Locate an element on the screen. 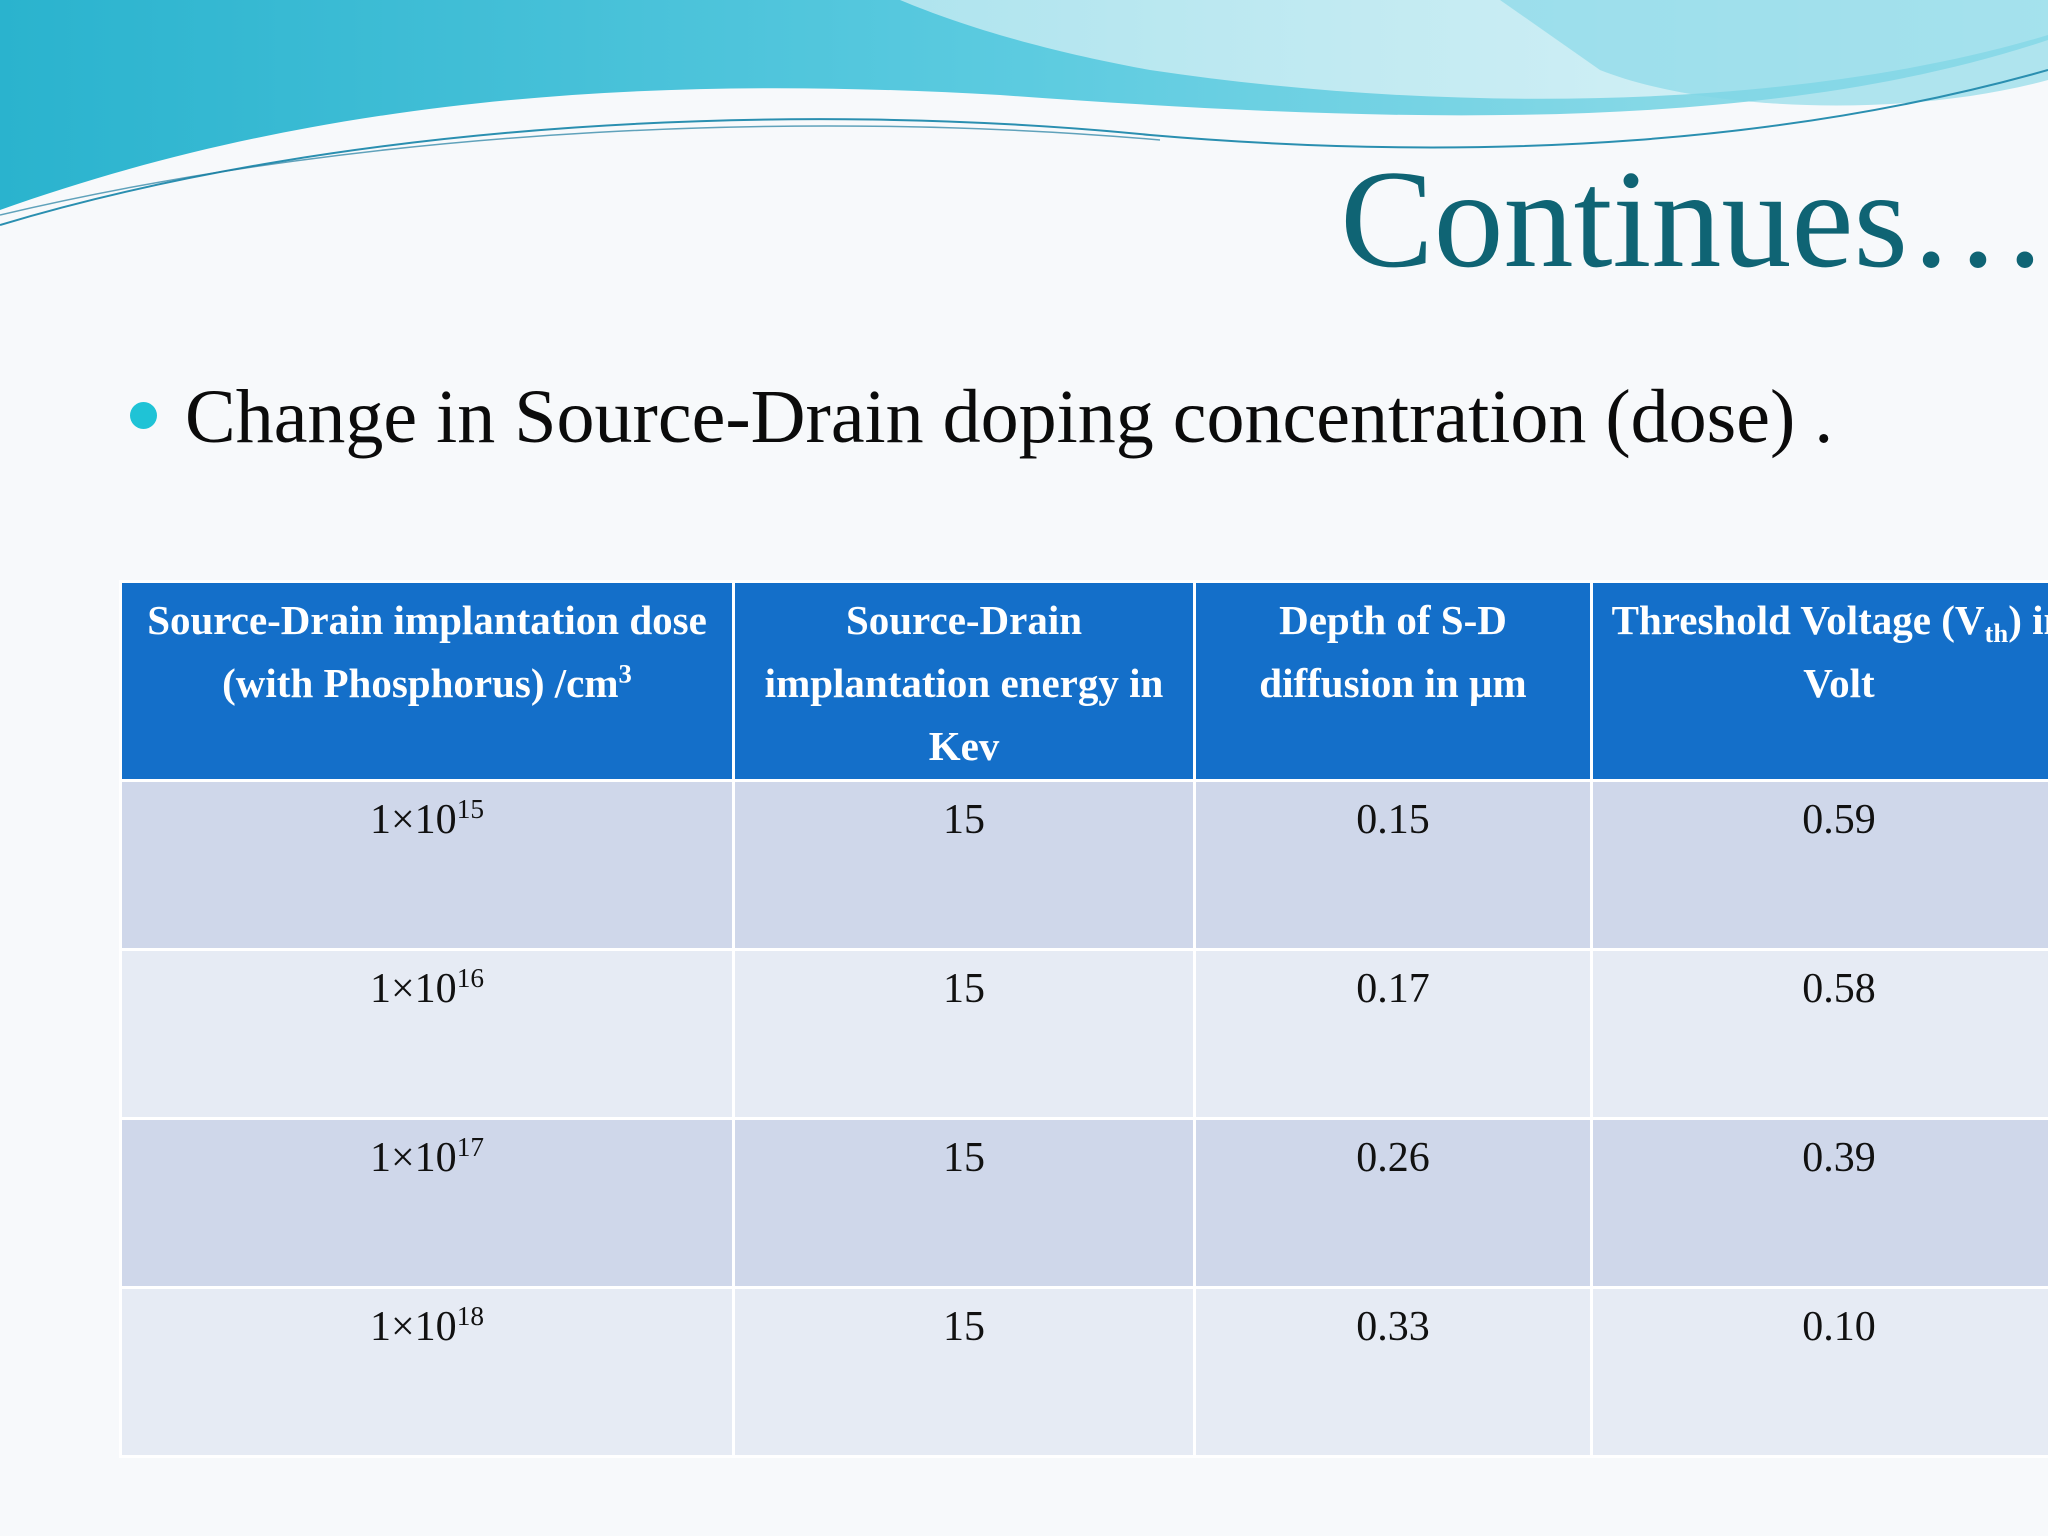 The width and height of the screenshot is (2048, 1536). bullet-dot-icon is located at coordinates (143, 415).